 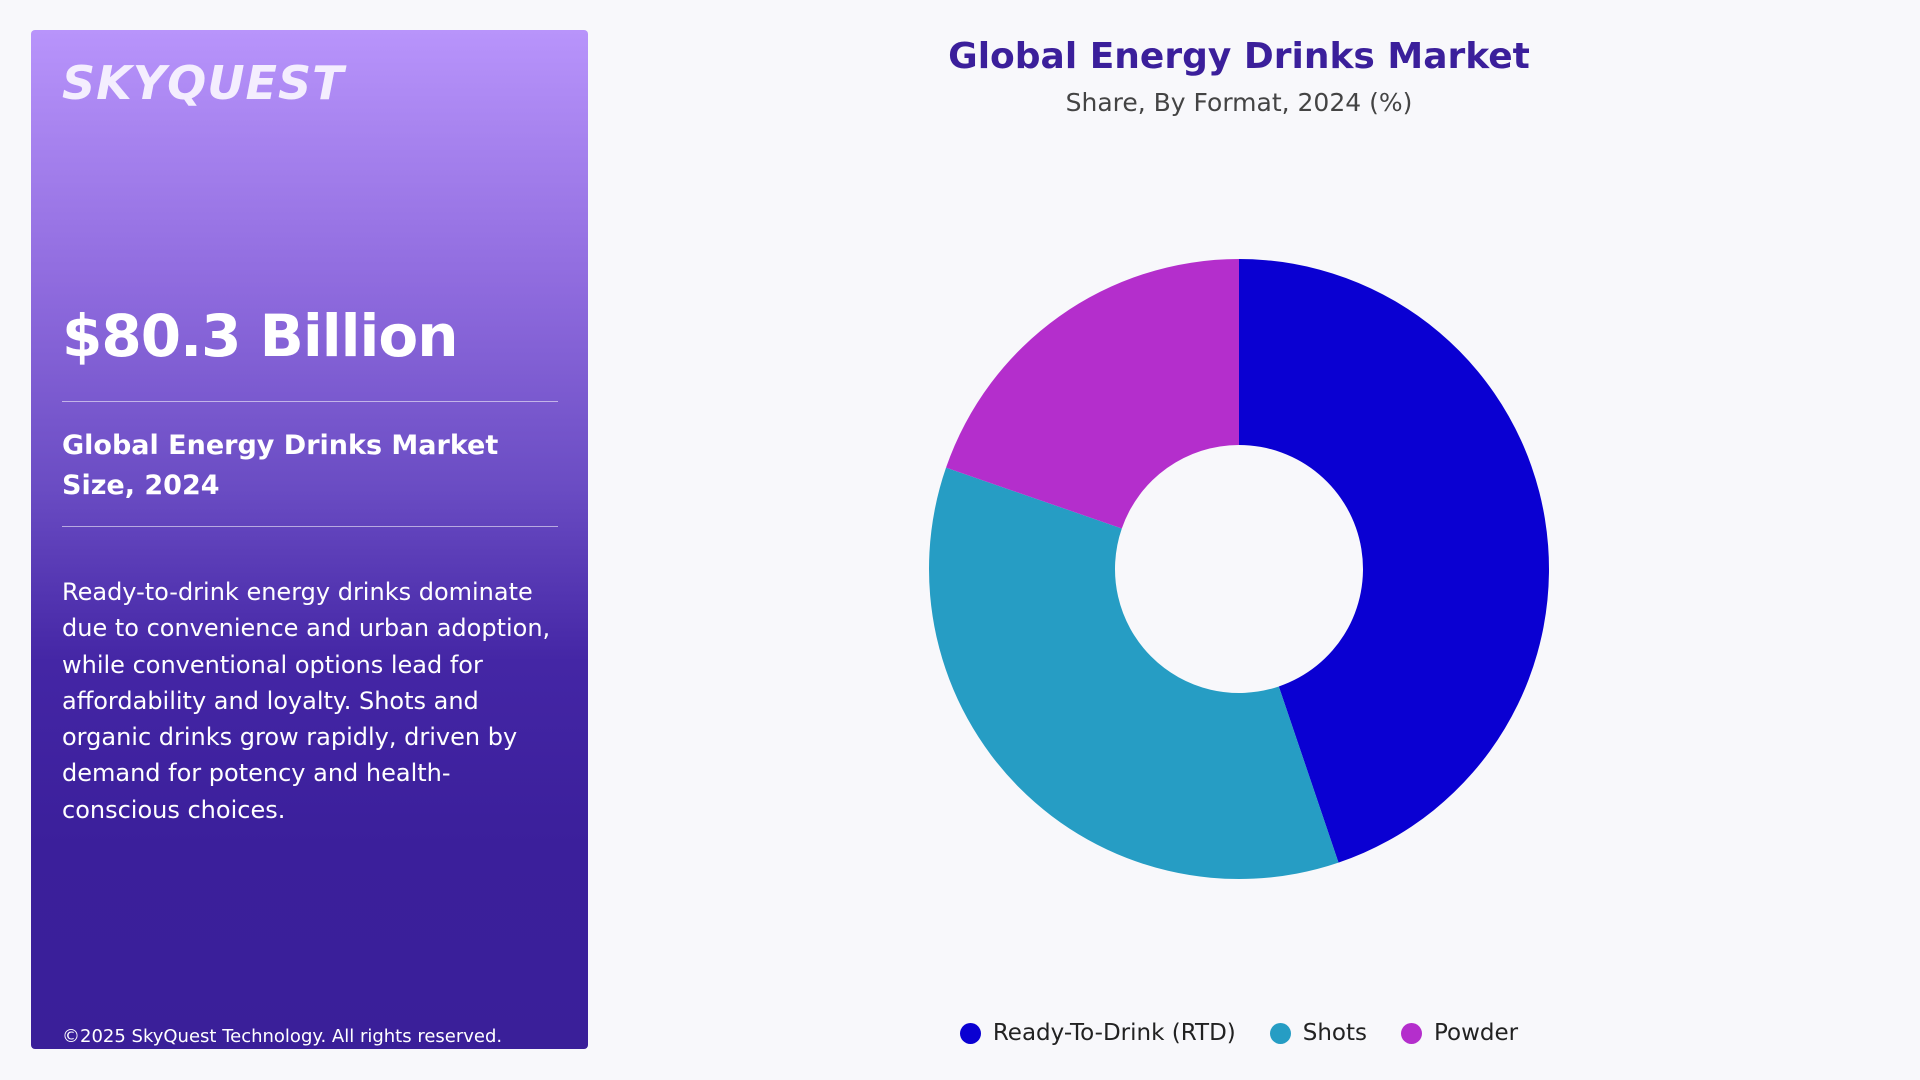 I want to click on legend-item: Shots, so click(x=1318, y=1033).